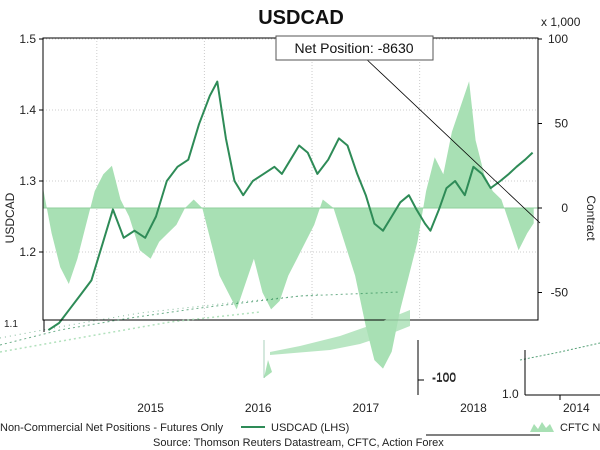 The height and width of the screenshot is (450, 600). Describe the element at coordinates (591, 218) in the screenshot. I see `right-axis-title: Contract` at that location.